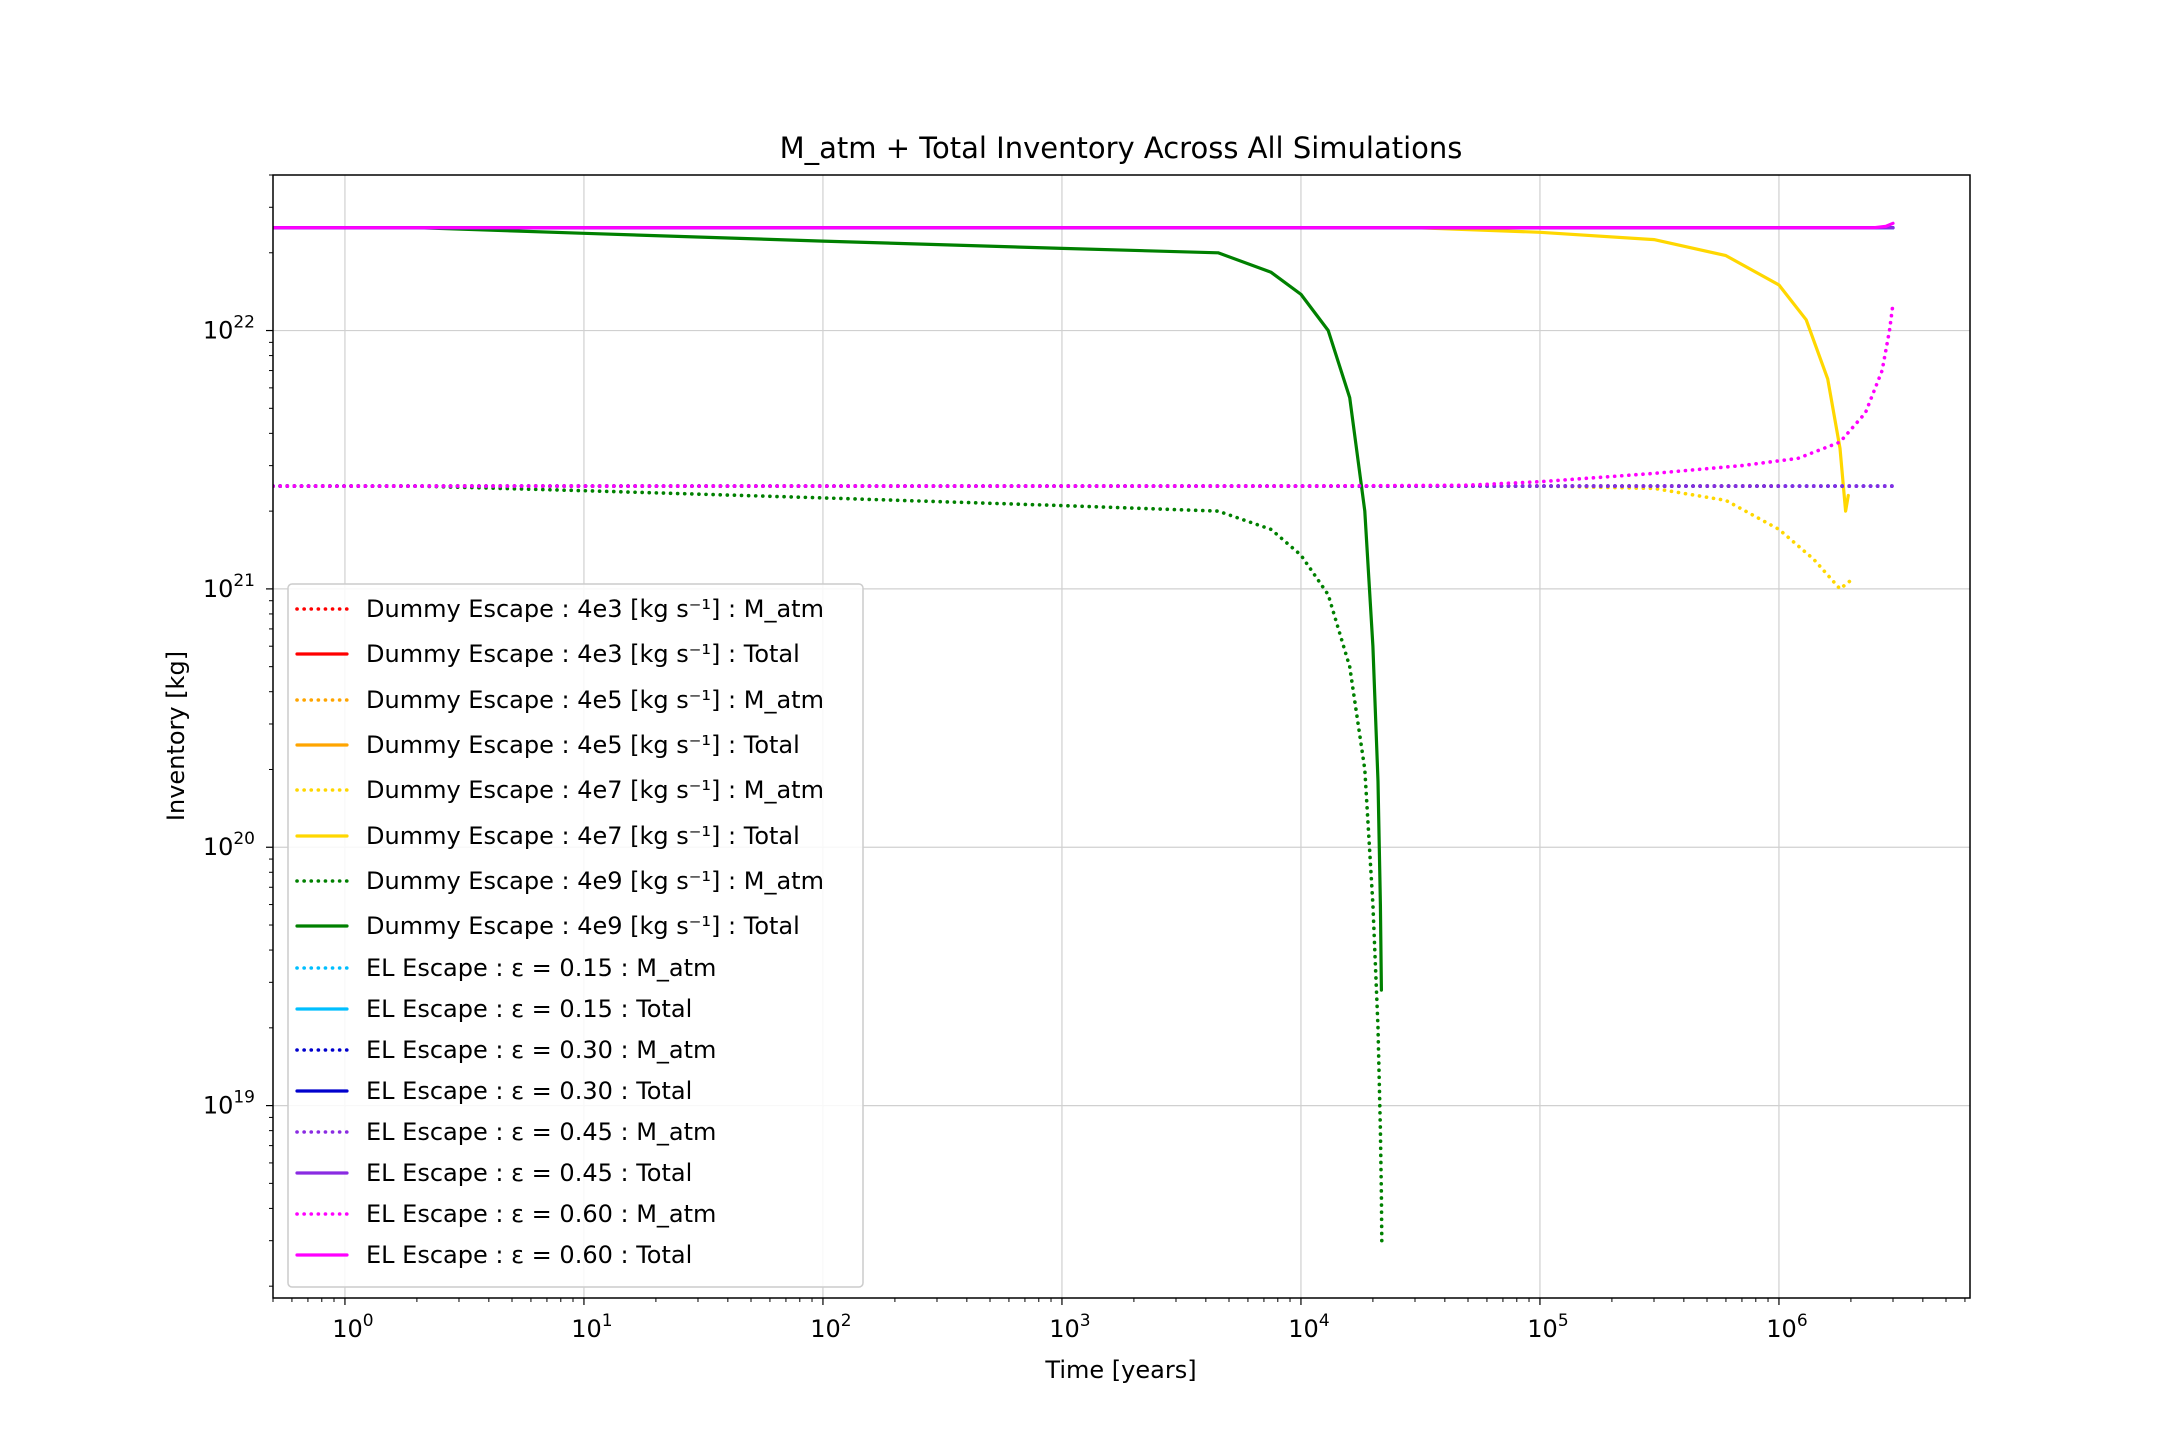 The width and height of the screenshot is (2160, 1440). What do you see at coordinates (1069, 1327) in the screenshot?
I see `x-tick-label: 10³` at bounding box center [1069, 1327].